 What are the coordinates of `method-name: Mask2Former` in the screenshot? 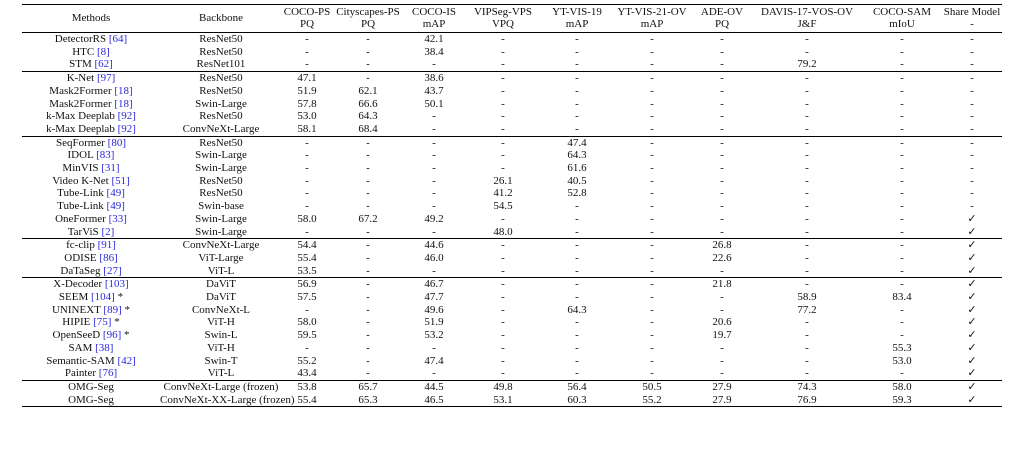 It's located at (80, 103).